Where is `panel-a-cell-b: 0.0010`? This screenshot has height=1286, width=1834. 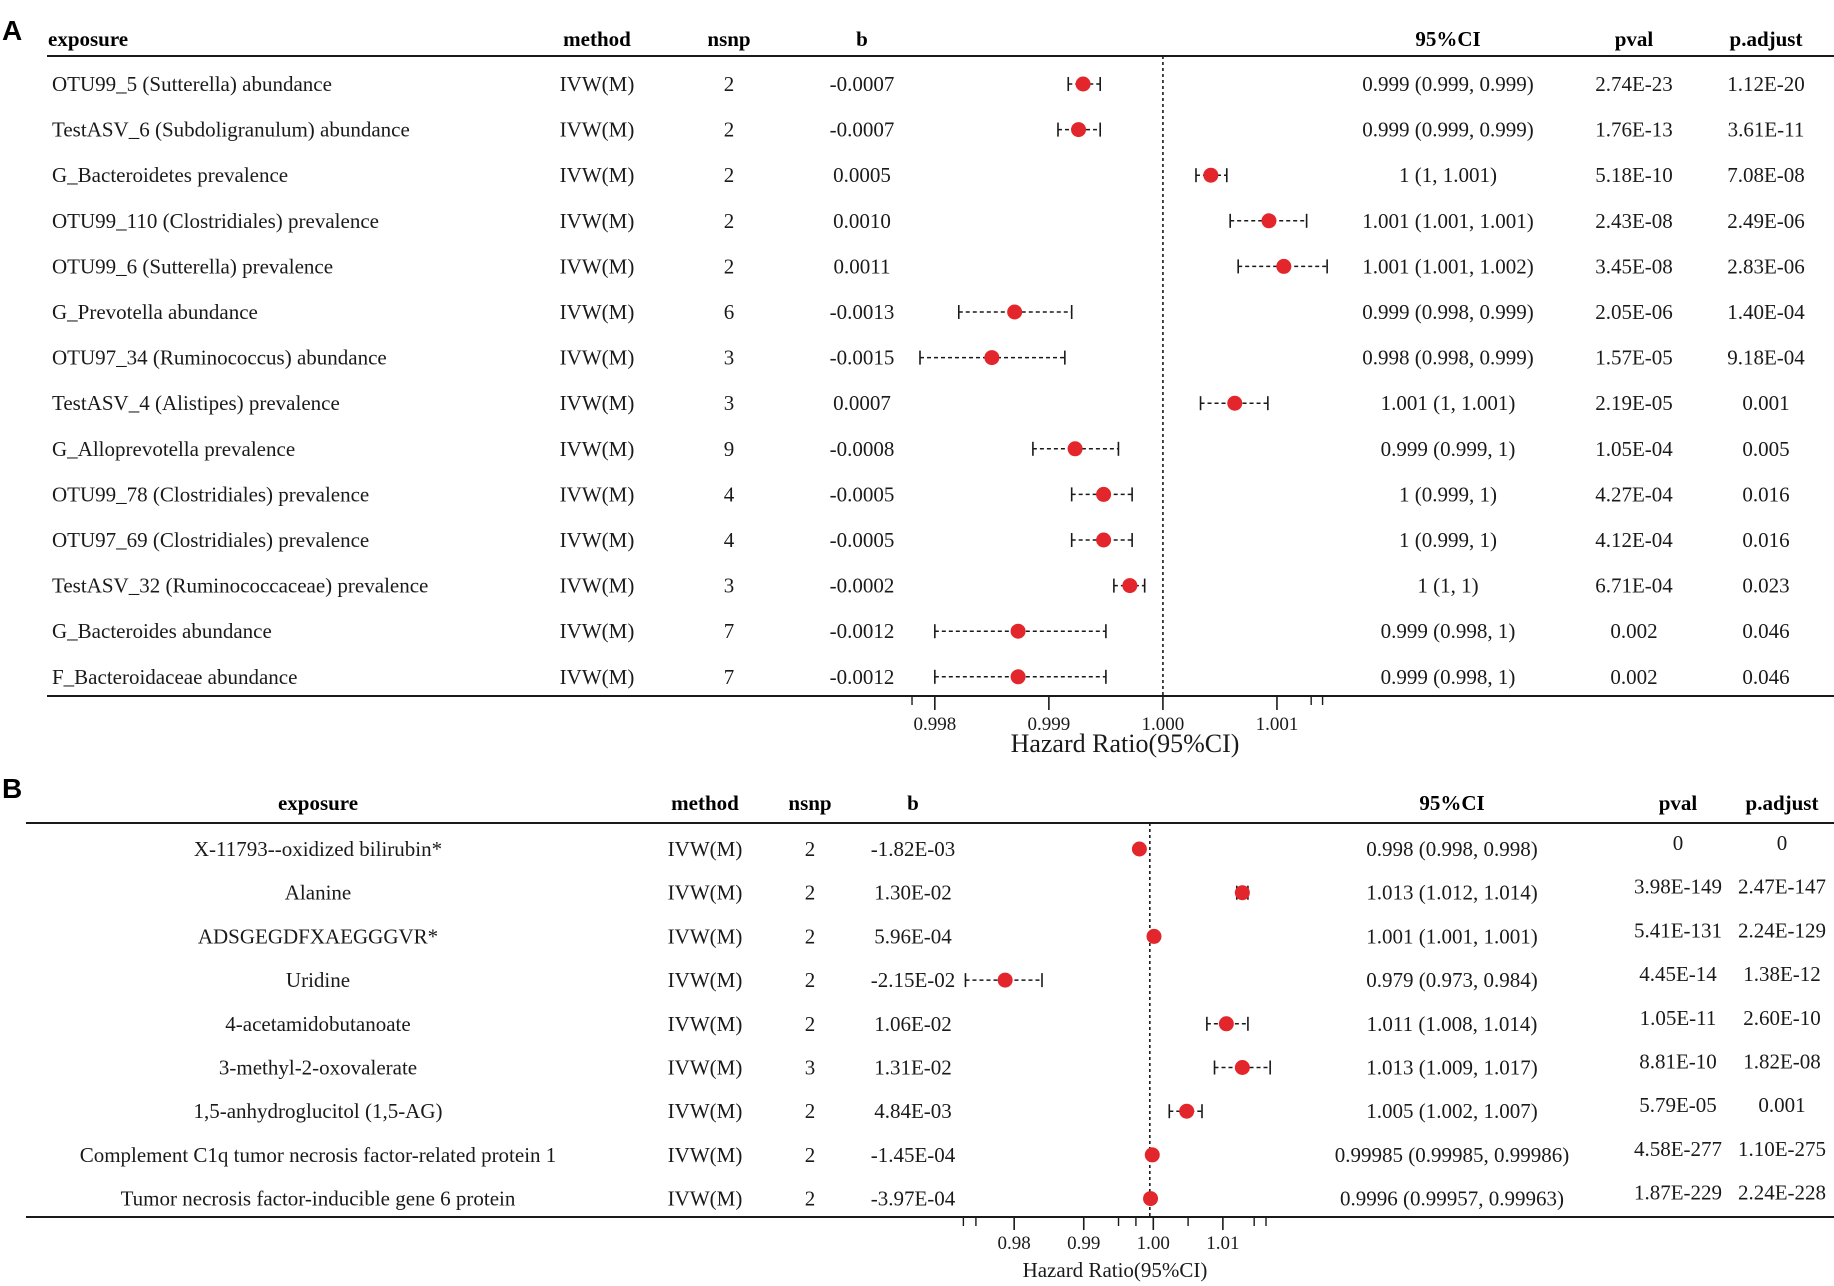 panel-a-cell-b: 0.0010 is located at coordinates (862, 221).